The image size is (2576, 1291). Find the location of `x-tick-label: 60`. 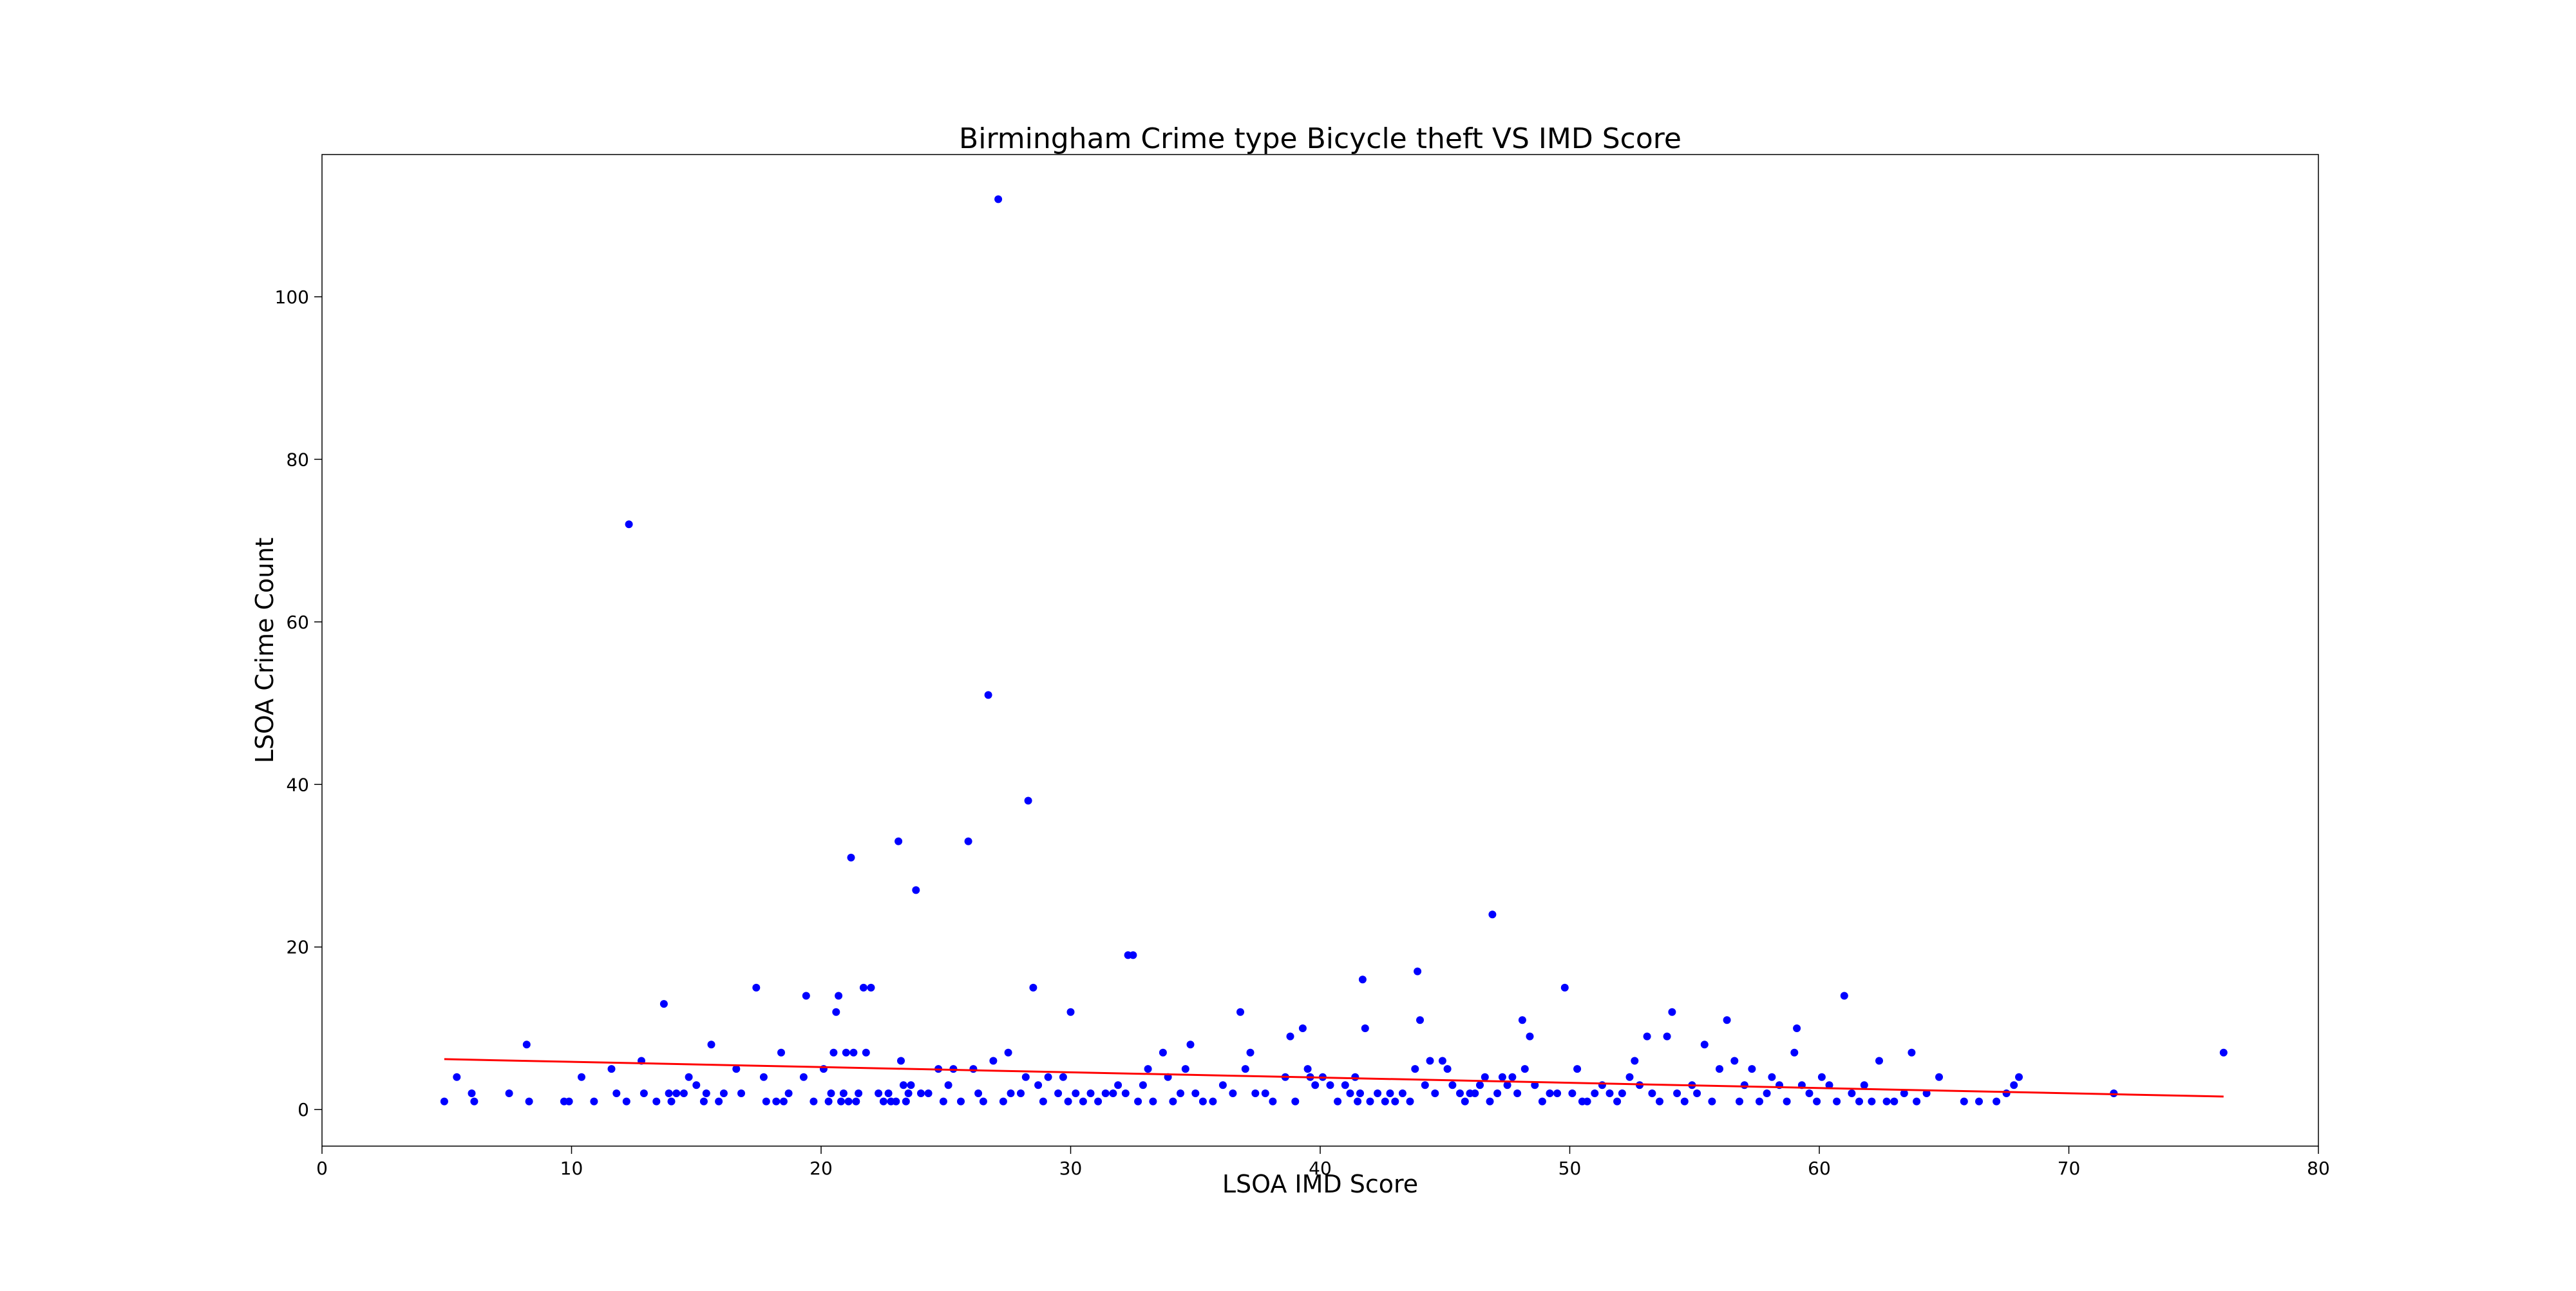

x-tick-label: 60 is located at coordinates (1820, 1168).